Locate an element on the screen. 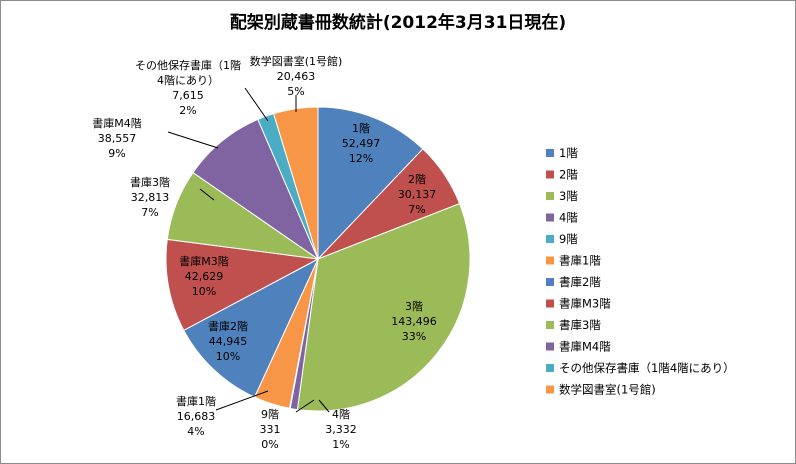 The height and width of the screenshot is (464, 796). legend-label: 書庫2階 is located at coordinates (580, 282).